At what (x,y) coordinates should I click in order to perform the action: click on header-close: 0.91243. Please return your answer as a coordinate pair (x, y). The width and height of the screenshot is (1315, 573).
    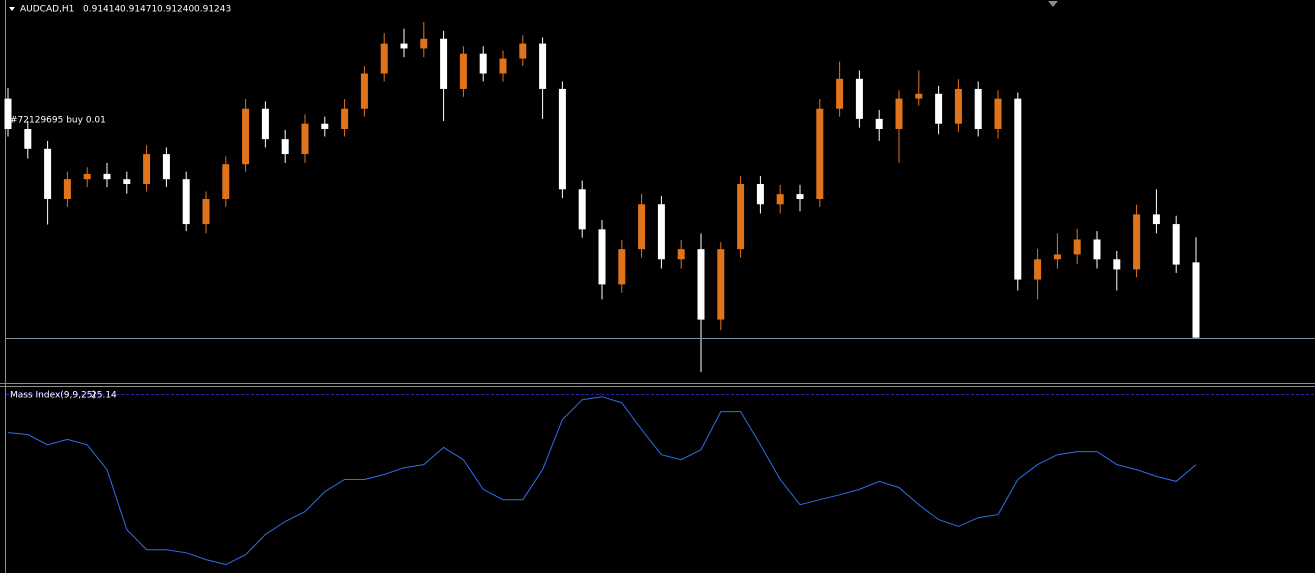
    Looking at the image, I should click on (212, 10).